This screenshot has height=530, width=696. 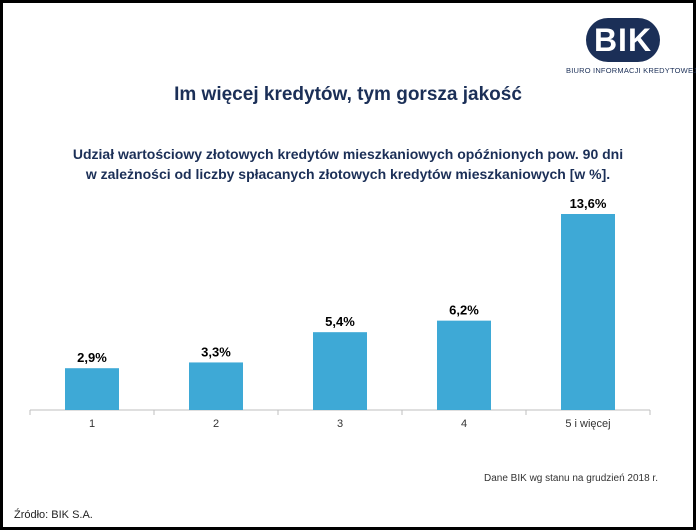 What do you see at coordinates (623, 40) in the screenshot?
I see `bik-logo-mark: BIK` at bounding box center [623, 40].